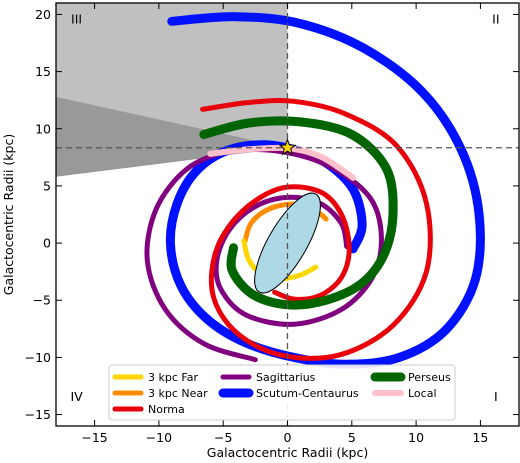 This screenshot has height=463, width=520. What do you see at coordinates (282, 162) in the screenshot?
I see `series-line-local` at bounding box center [282, 162].